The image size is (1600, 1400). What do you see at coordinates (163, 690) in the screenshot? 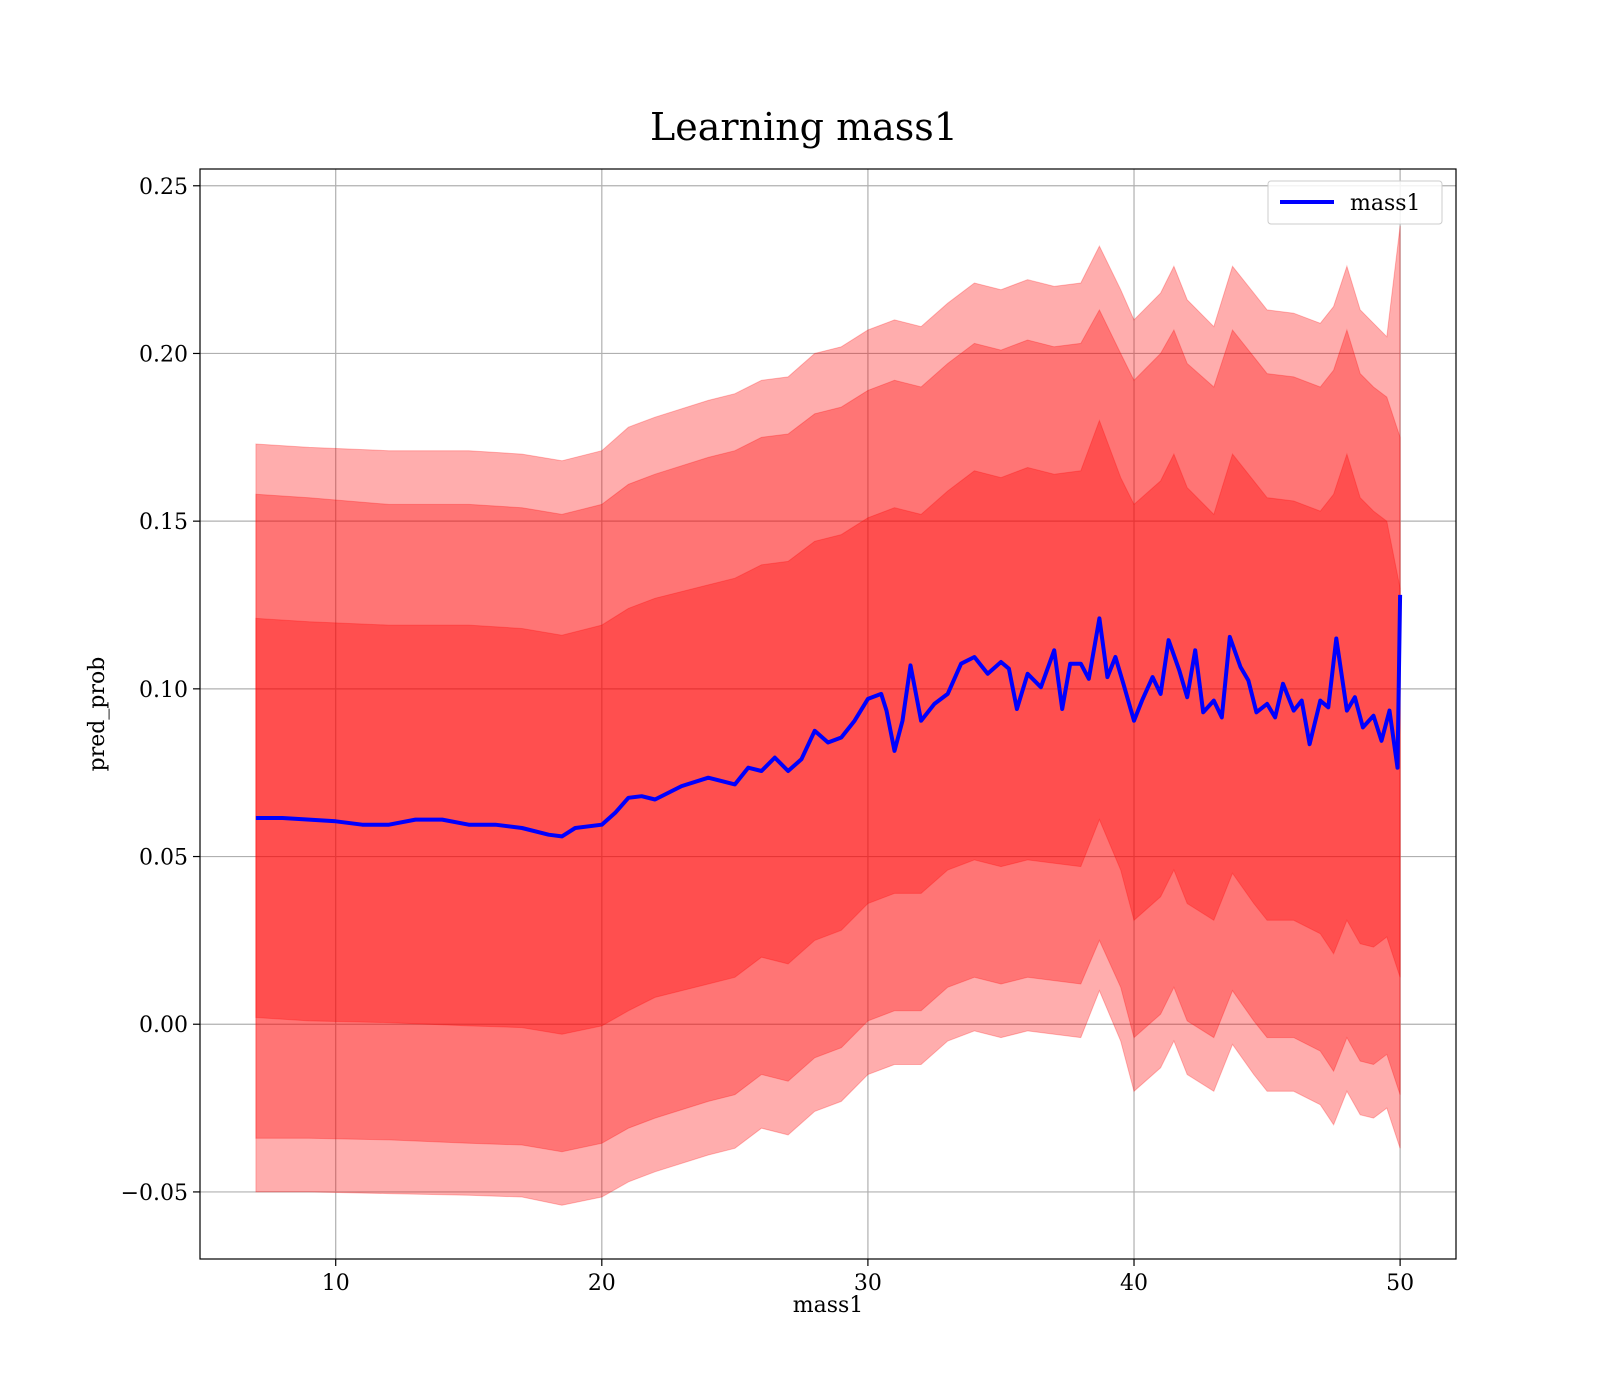
I see `y-tick-label: 0.10` at bounding box center [163, 690].